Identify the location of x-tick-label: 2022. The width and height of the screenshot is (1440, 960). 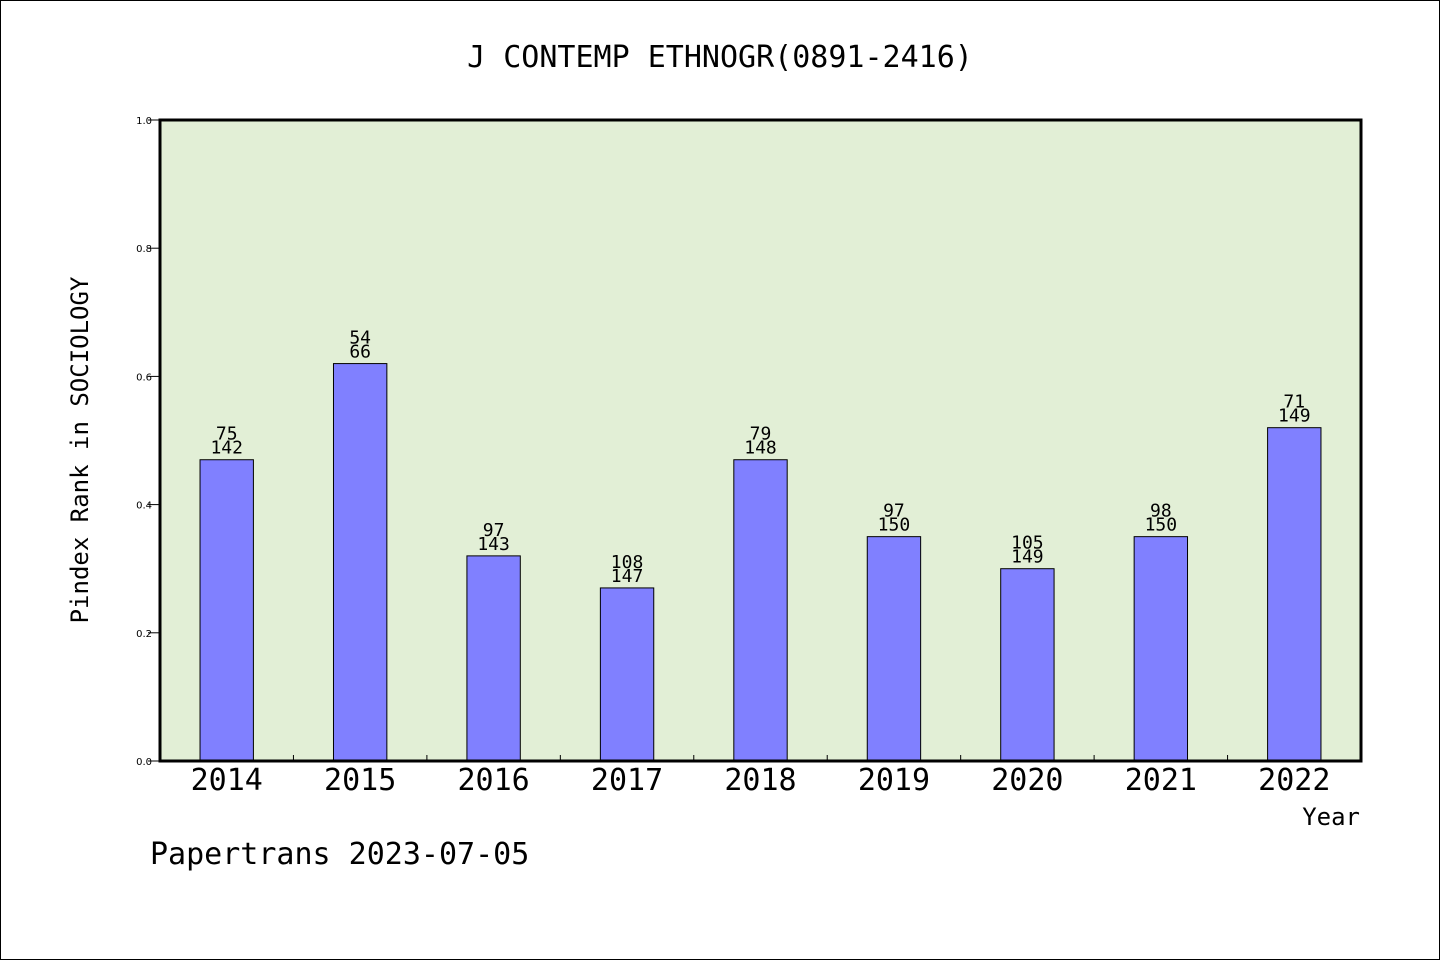
(1294, 780).